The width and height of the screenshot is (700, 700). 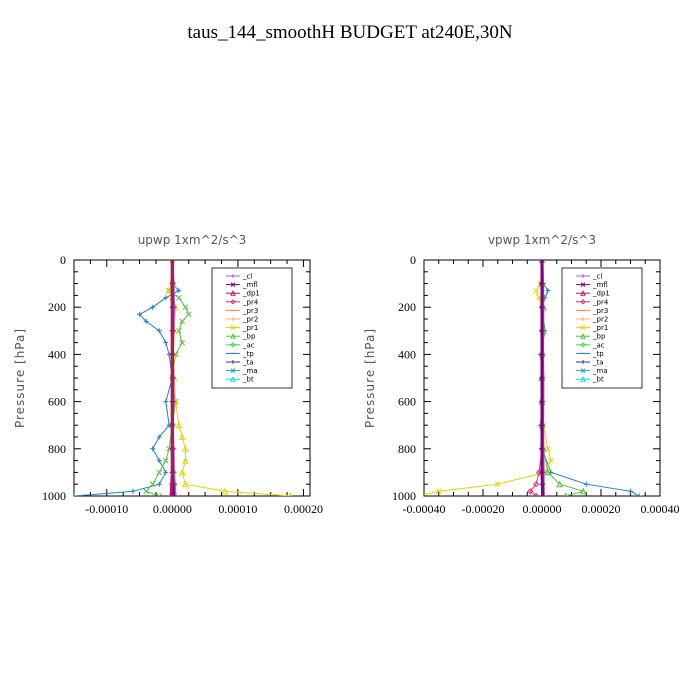 What do you see at coordinates (248, 363) in the screenshot?
I see `legend-label: _ta` at bounding box center [248, 363].